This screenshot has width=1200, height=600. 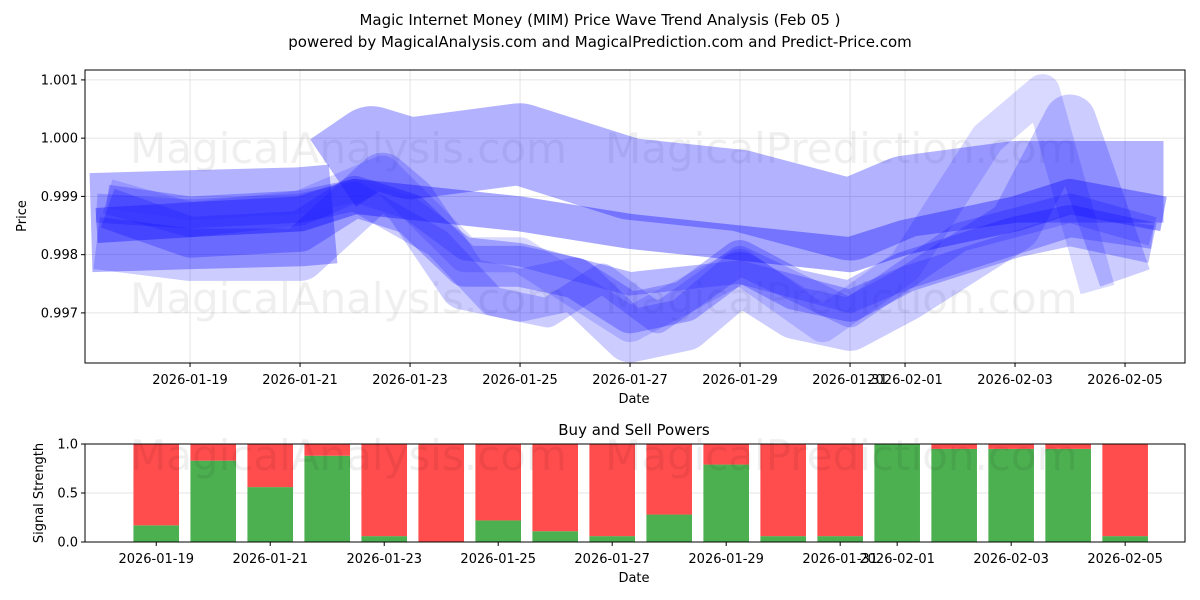 What do you see at coordinates (634, 430) in the screenshot?
I see `signal-title: Buy and Sell Powers` at bounding box center [634, 430].